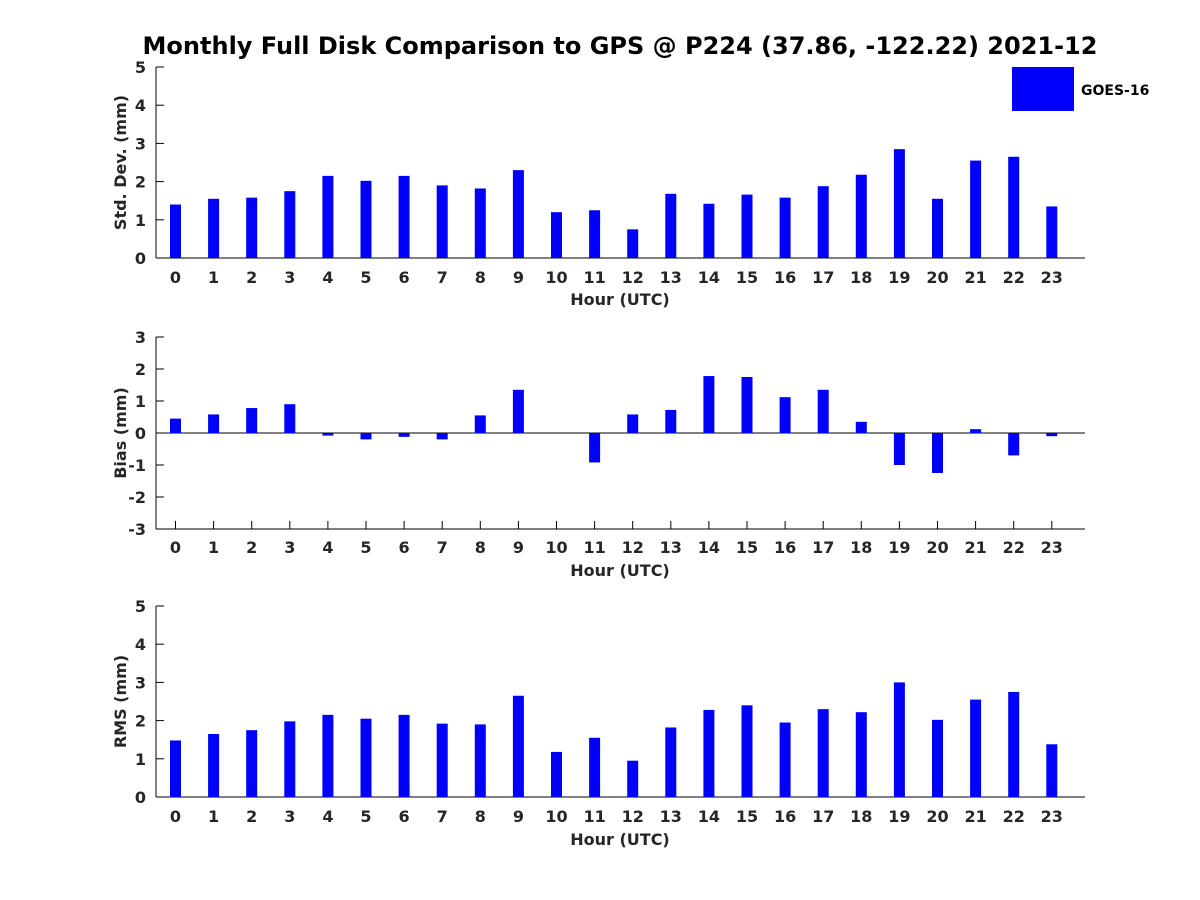 This screenshot has width=1200, height=900. I want to click on rms-x-tick-label: 19, so click(899, 816).